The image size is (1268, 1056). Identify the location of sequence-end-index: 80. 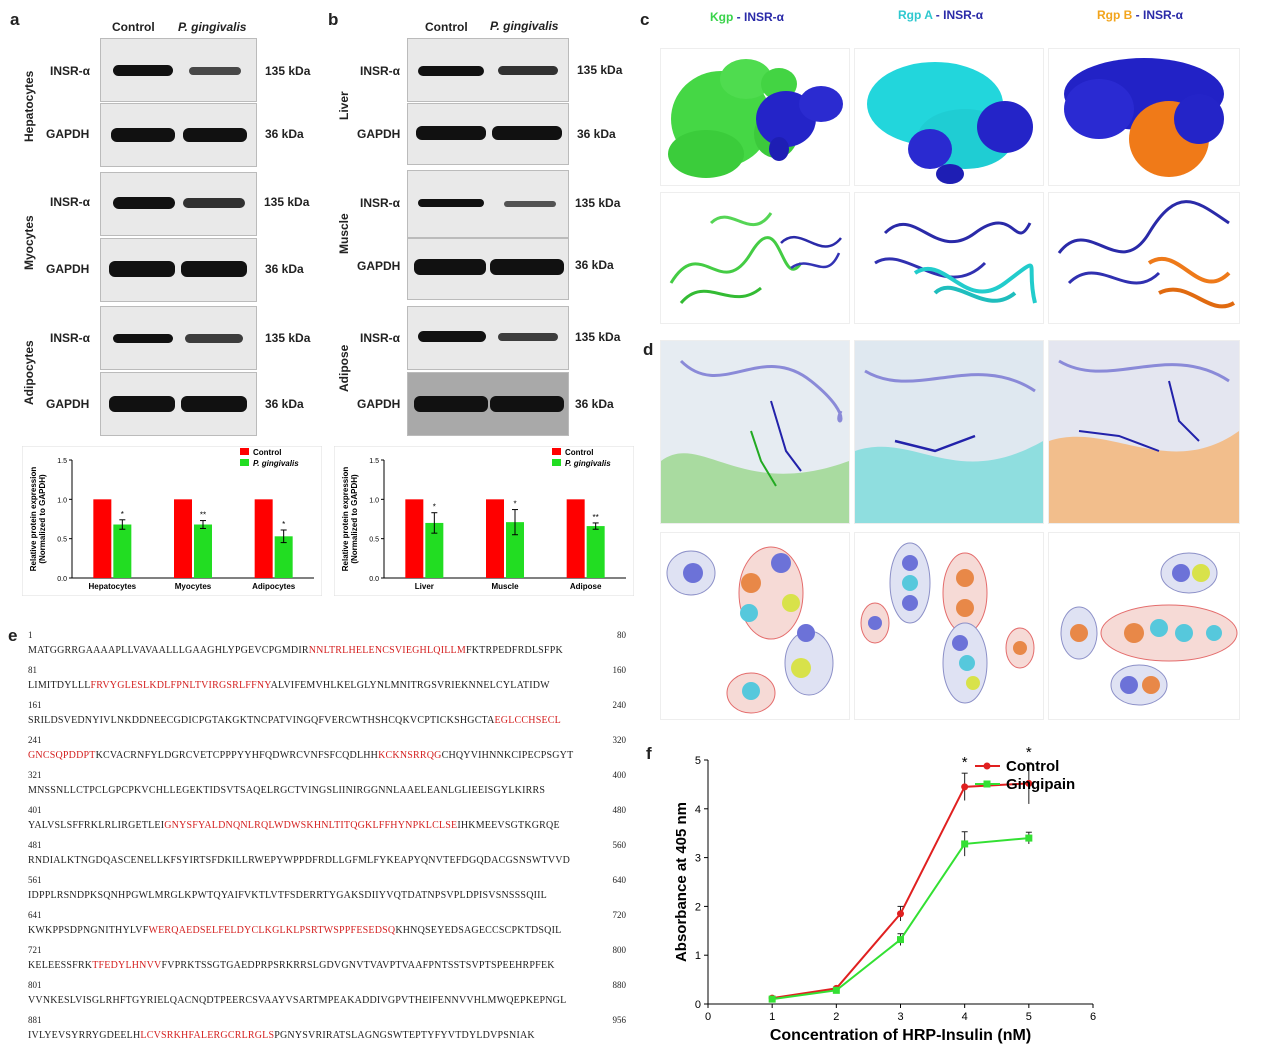
(621, 635).